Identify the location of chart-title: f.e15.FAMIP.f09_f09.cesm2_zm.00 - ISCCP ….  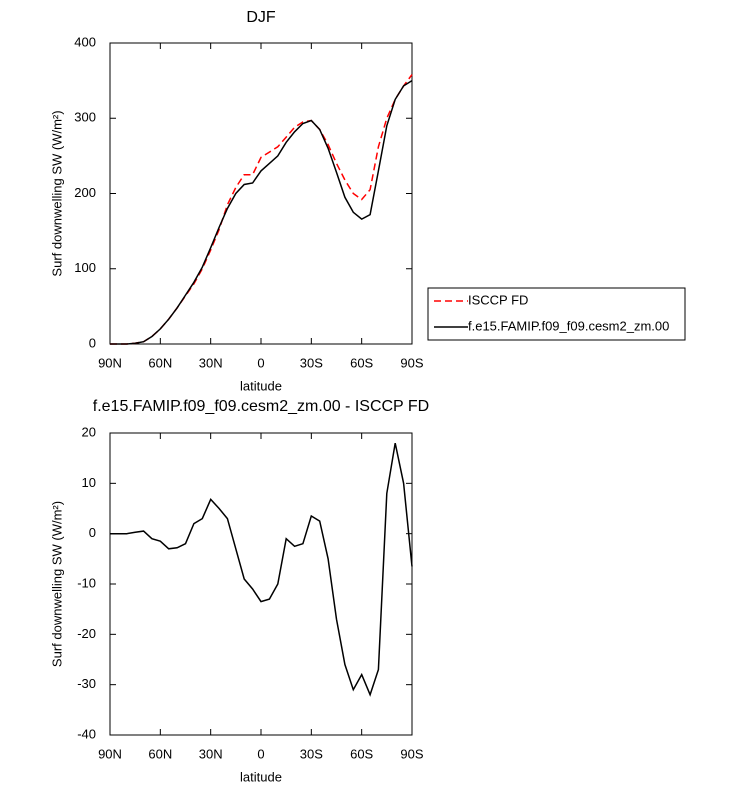
(261, 406).